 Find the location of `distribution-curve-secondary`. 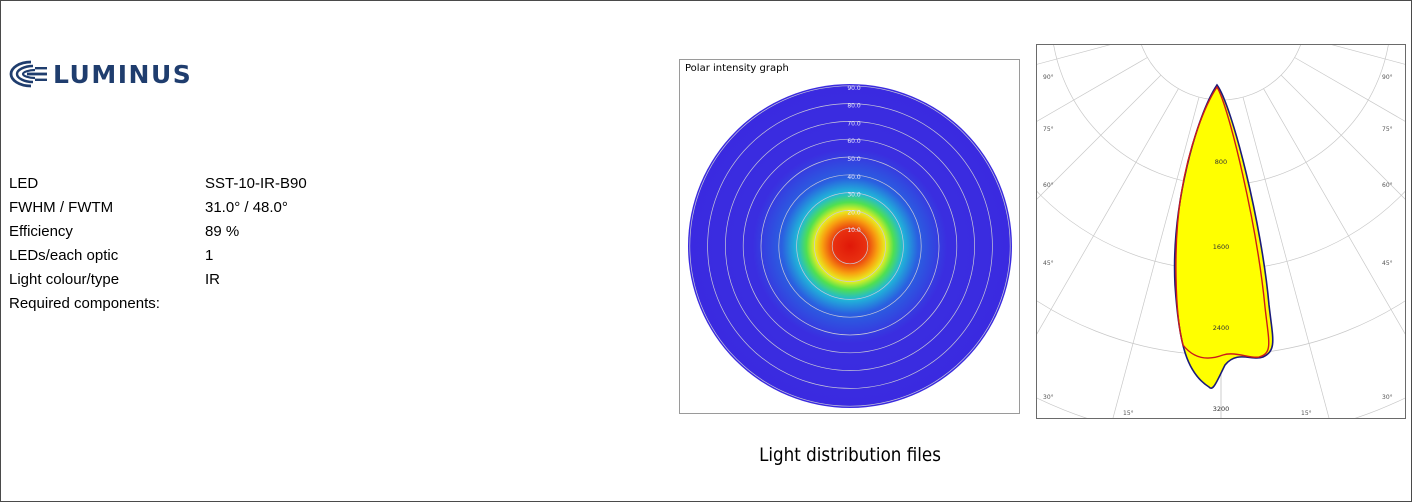

distribution-curve-secondary is located at coordinates (1222, 222).